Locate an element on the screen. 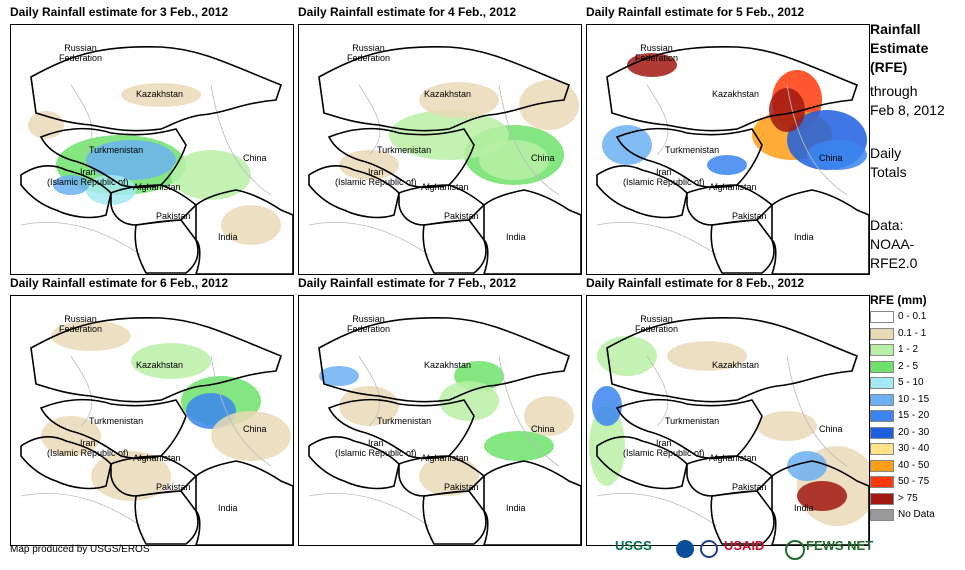  legend-row: 2 - 5 is located at coordinates (915, 367).